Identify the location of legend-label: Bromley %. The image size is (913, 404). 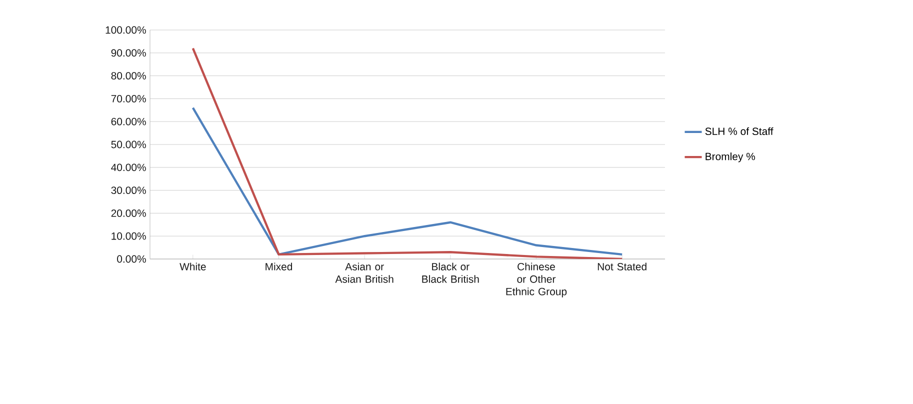
(731, 157).